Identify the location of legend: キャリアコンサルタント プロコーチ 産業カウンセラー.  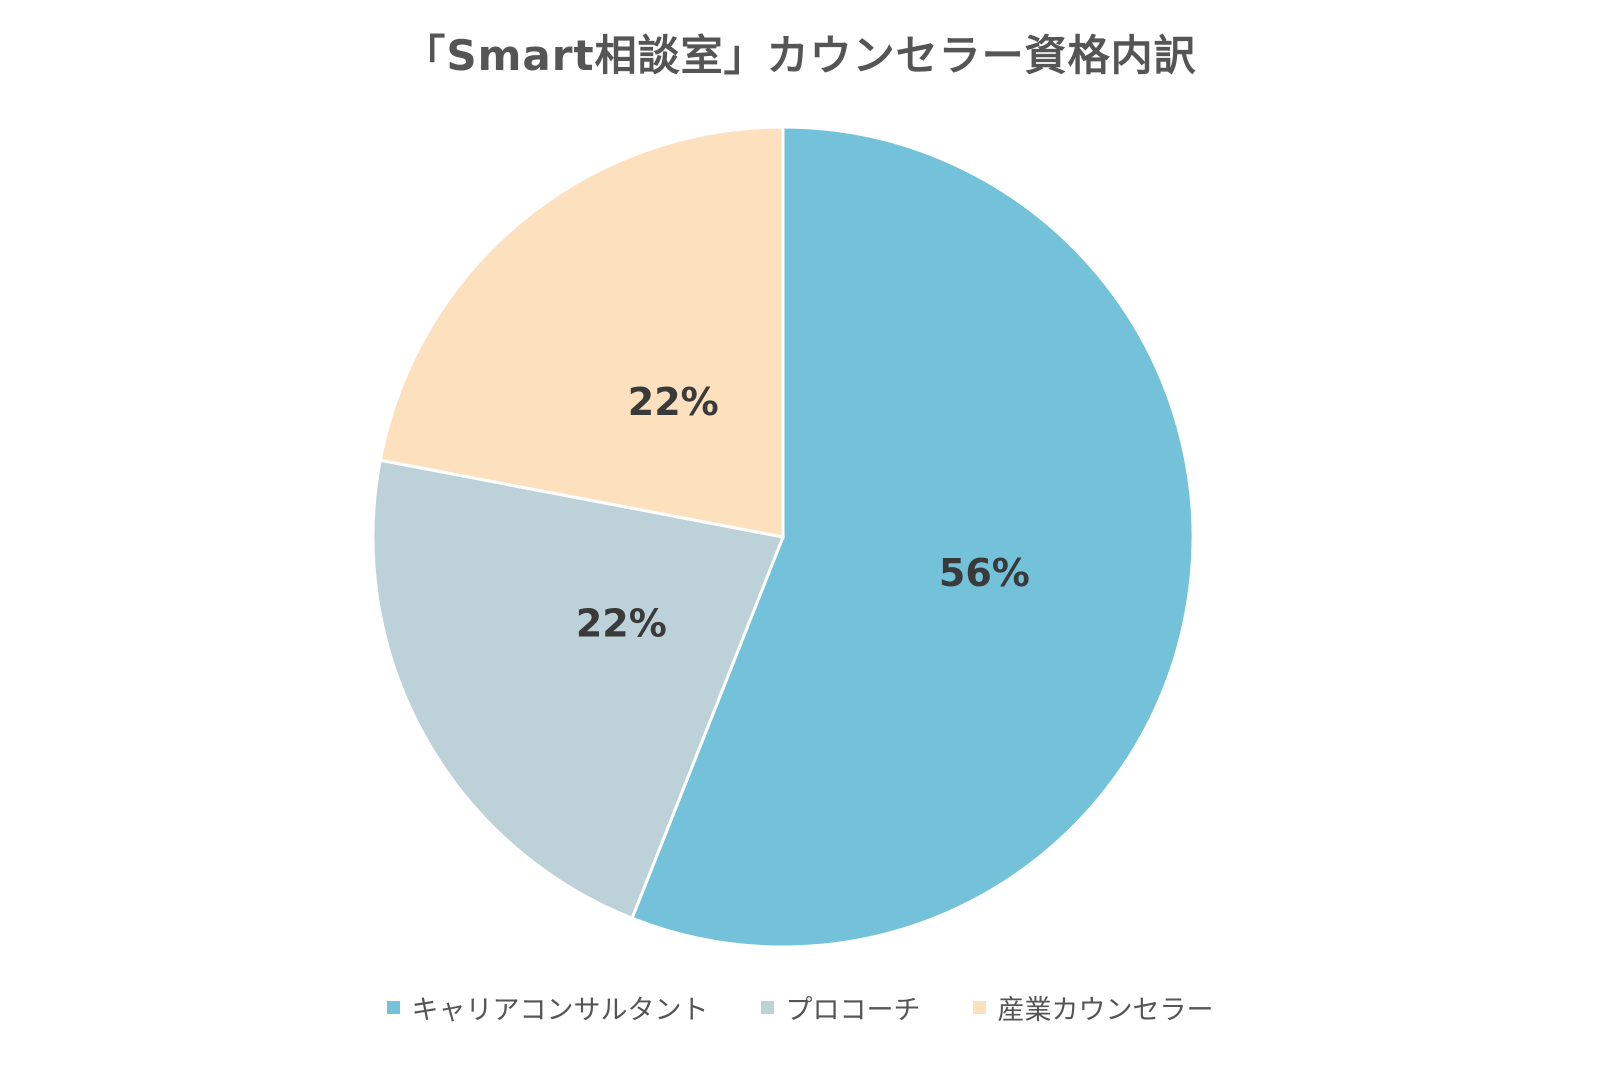
(800, 1007).